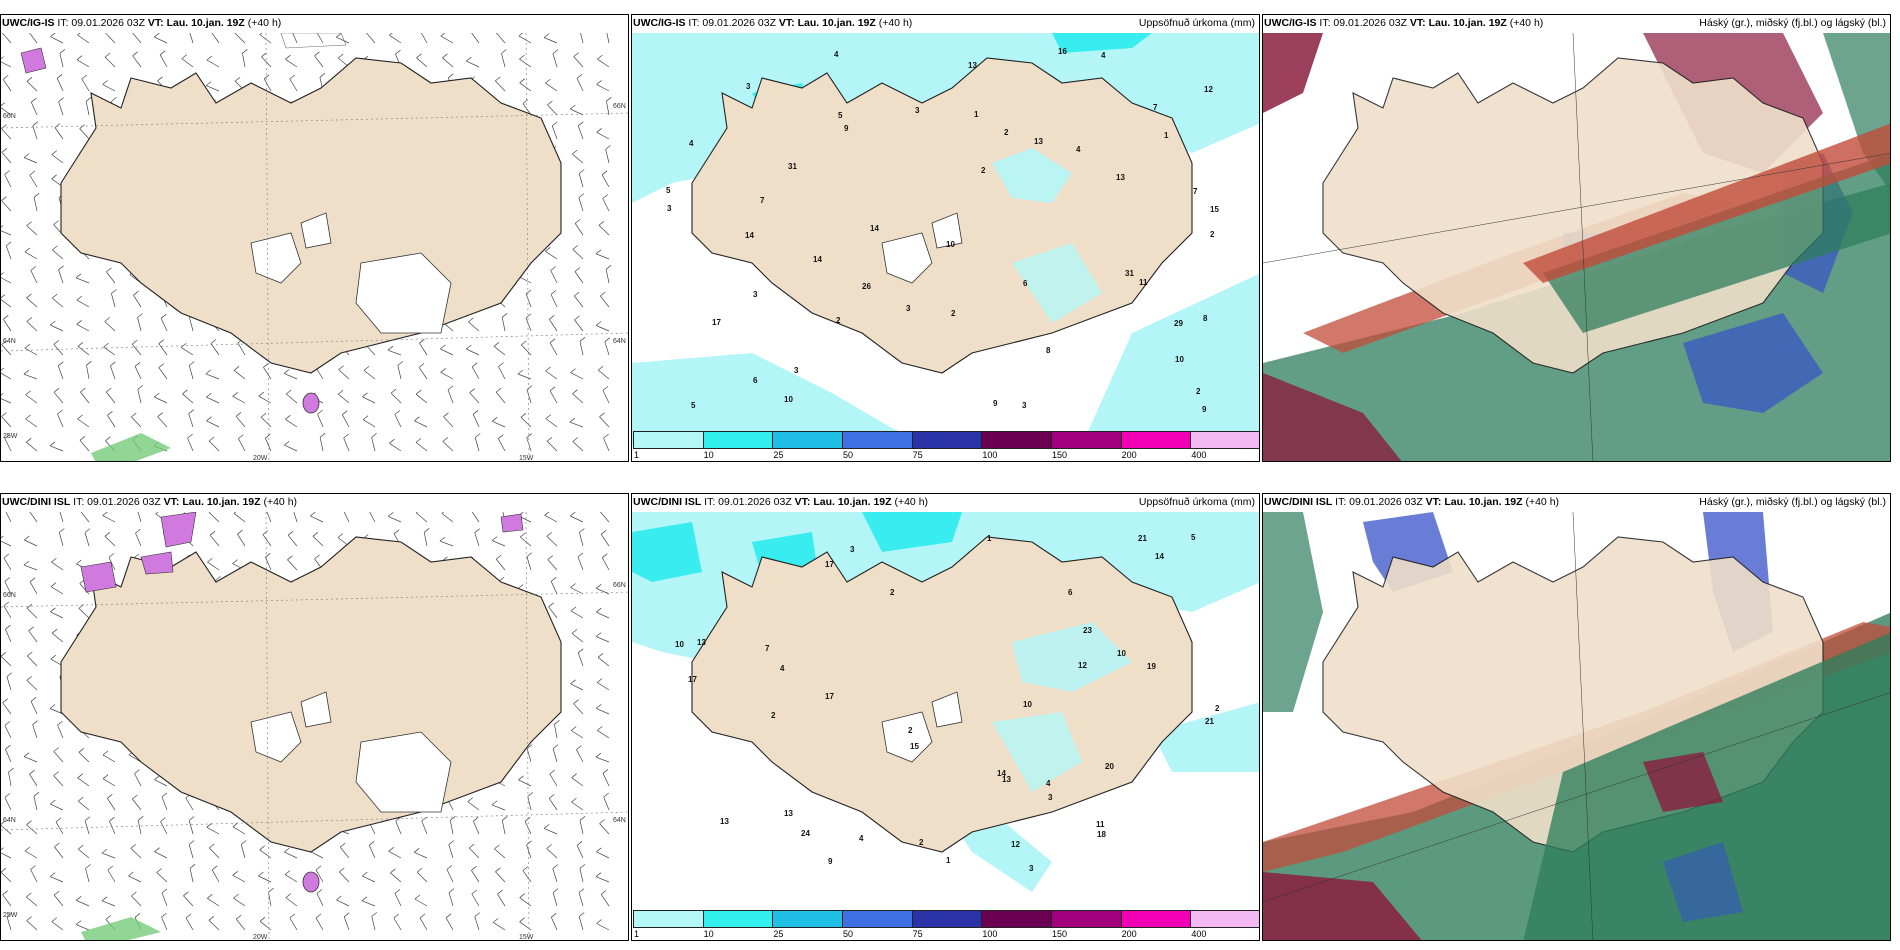 The width and height of the screenshot is (1900, 950). Describe the element at coordinates (805, 833) in the screenshot. I see `precip-value-label: 24` at that location.